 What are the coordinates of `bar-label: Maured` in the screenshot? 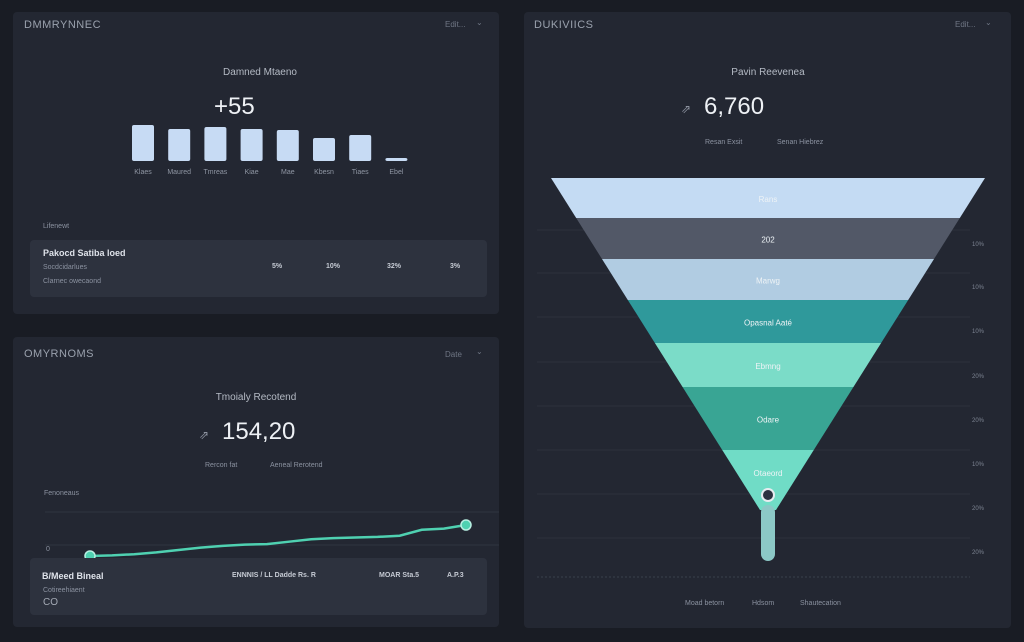 It's located at (179, 172).